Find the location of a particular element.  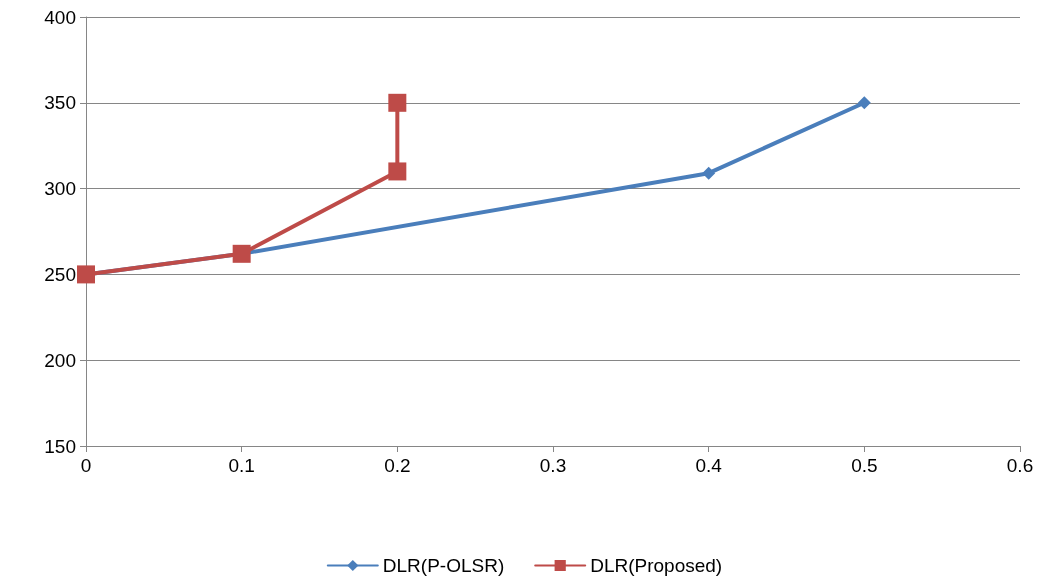

x-tick-label: 0.2 is located at coordinates (397, 465).